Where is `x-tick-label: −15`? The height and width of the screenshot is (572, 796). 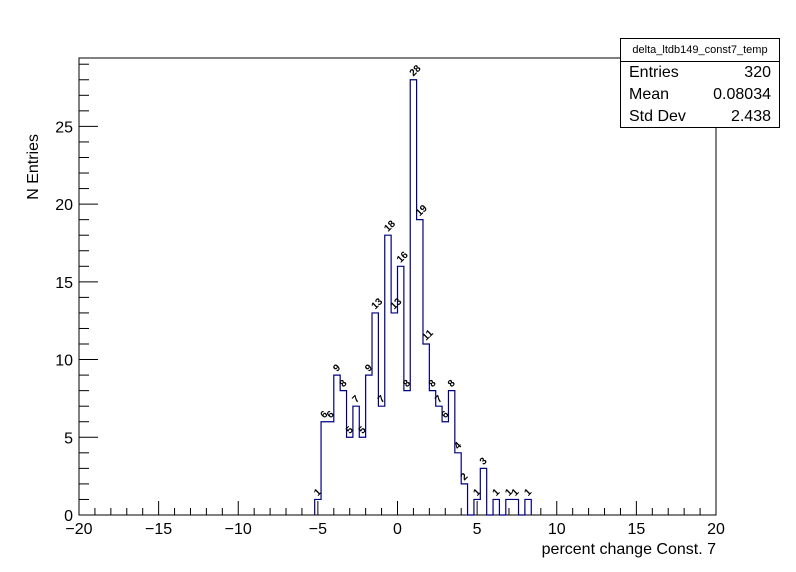
x-tick-label: −15 is located at coordinates (158, 529).